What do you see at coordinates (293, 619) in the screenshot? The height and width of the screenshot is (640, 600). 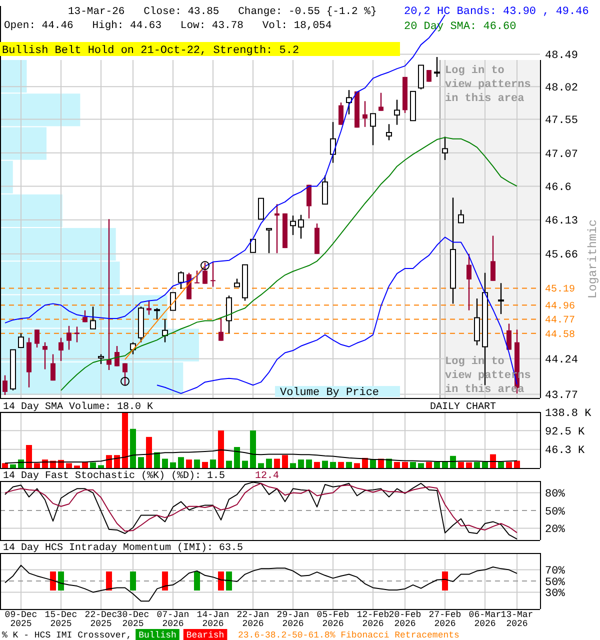 I see `x-tick-label: 29-Jan 2026` at bounding box center [293, 619].